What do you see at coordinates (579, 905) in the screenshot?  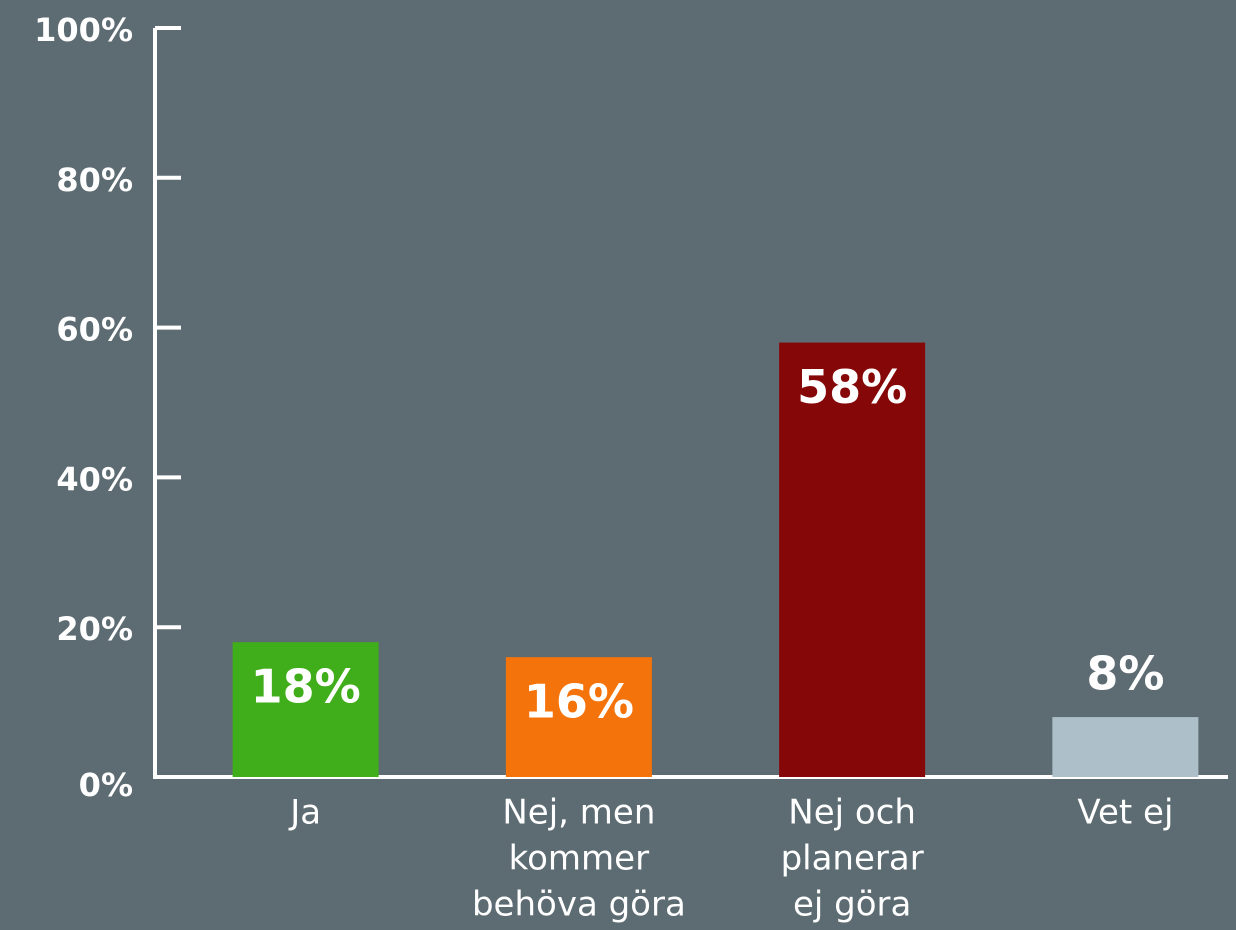 I see `x-tick-label: behöva göra` at bounding box center [579, 905].